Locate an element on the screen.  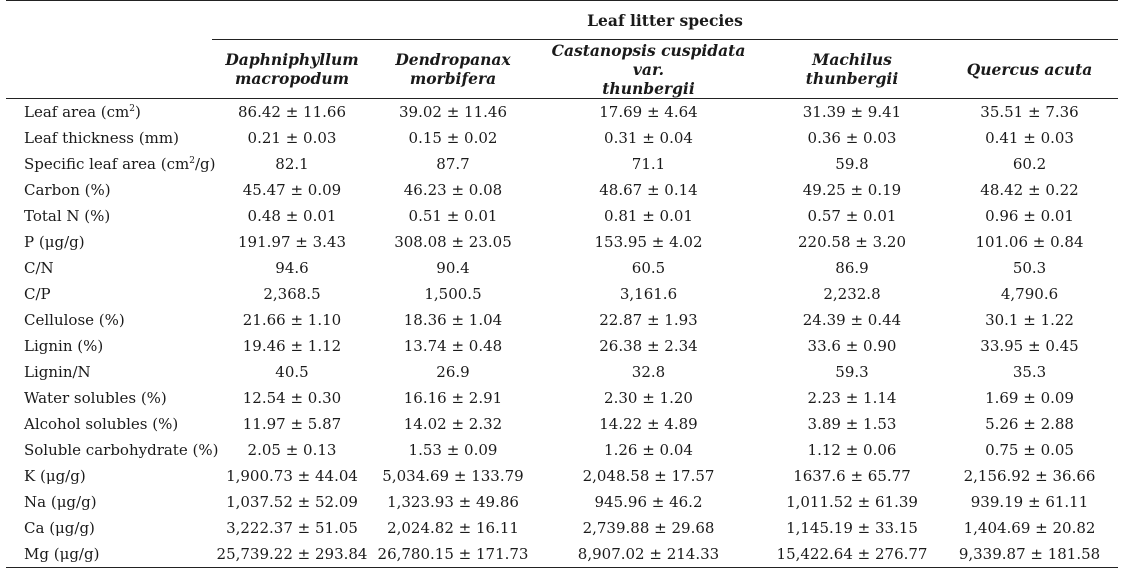
table-cell: 1.26 ± 0.04 is located at coordinates (648, 450).